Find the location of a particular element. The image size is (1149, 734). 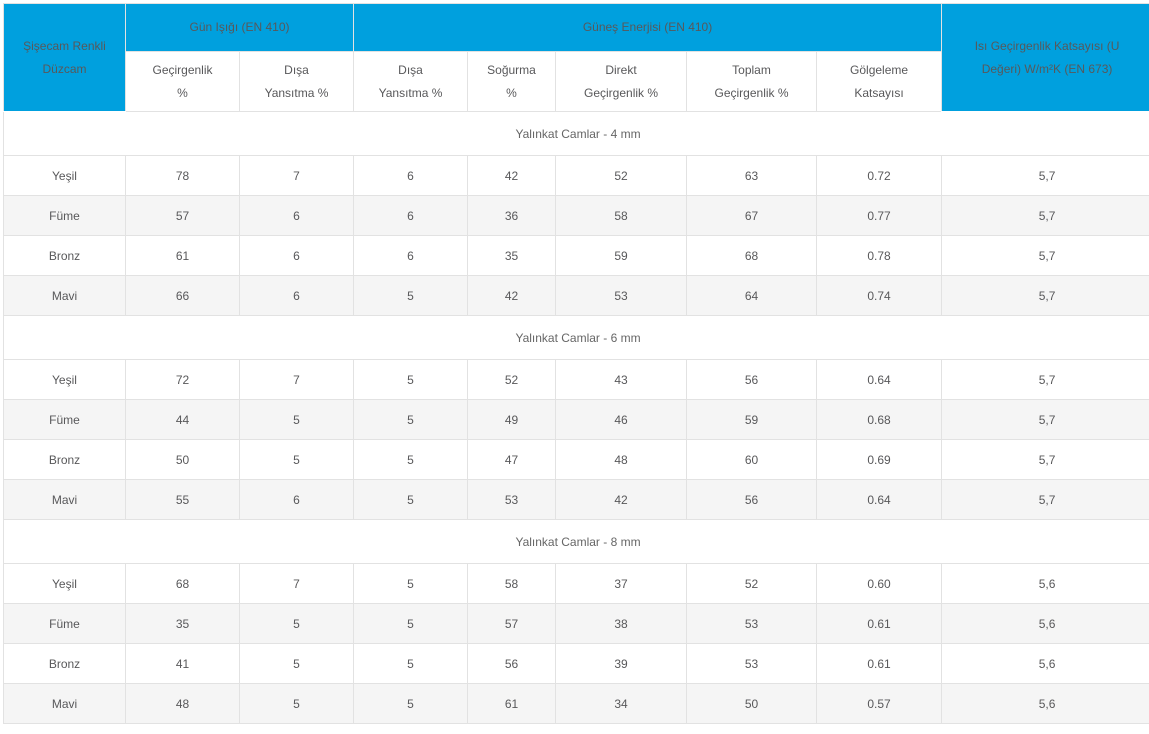

table-row: Yeşil 78 7 6 42 52 63 0.72 5,7 is located at coordinates (576, 175).